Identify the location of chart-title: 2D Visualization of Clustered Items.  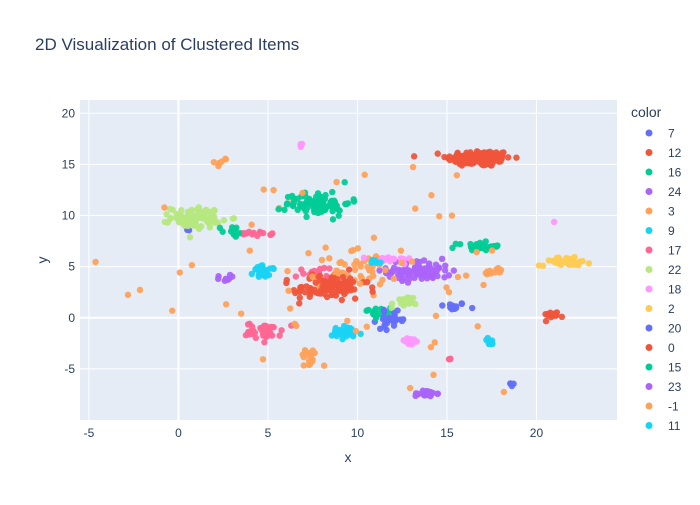
(167, 44).